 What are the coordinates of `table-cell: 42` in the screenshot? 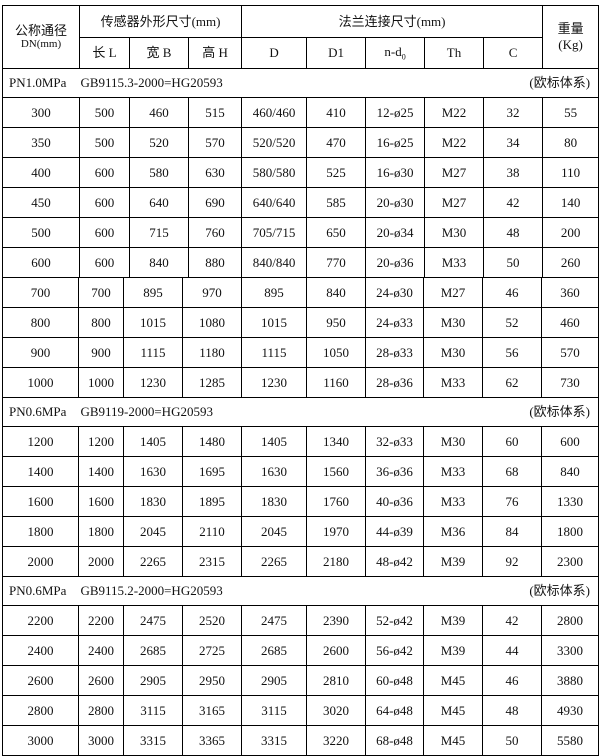 It's located at (512, 620).